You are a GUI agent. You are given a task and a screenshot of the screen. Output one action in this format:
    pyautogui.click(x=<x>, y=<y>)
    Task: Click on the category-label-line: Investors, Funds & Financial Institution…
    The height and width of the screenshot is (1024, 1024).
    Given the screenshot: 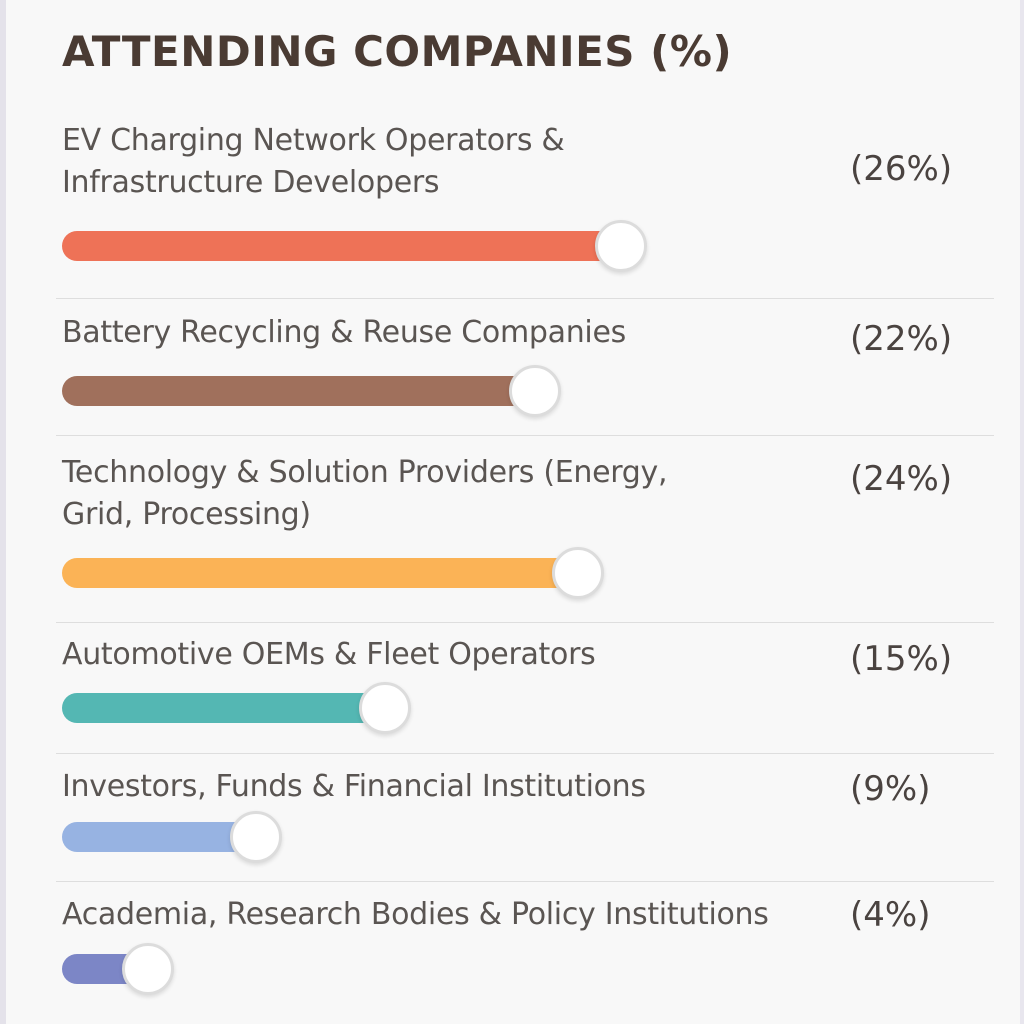 What is the action you would take?
    pyautogui.click(x=354, y=786)
    